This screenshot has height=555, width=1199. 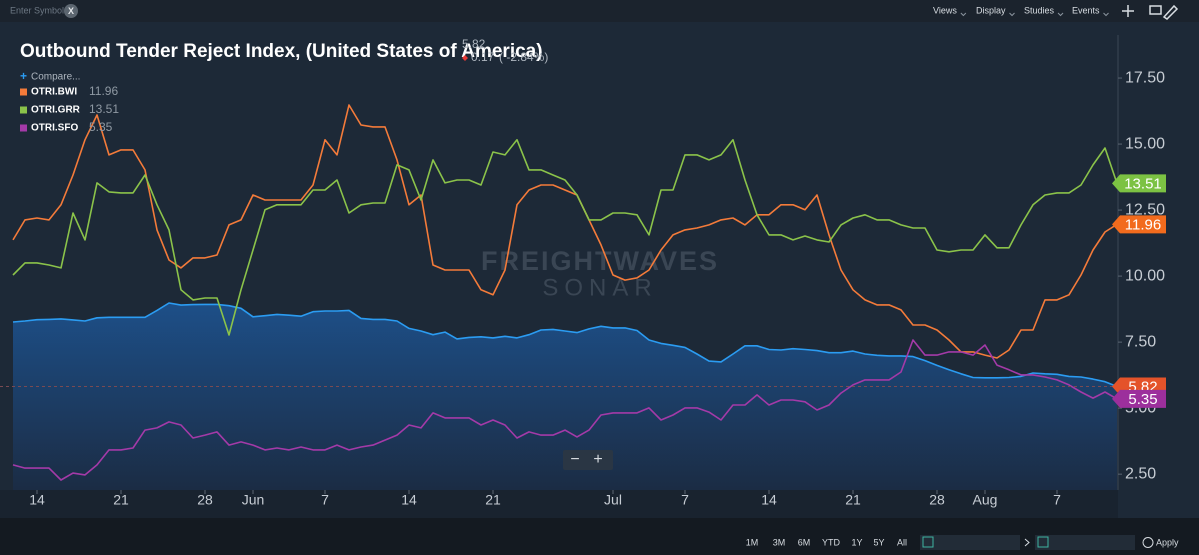 I want to click on apply-button: Apply, so click(x=1167, y=542).